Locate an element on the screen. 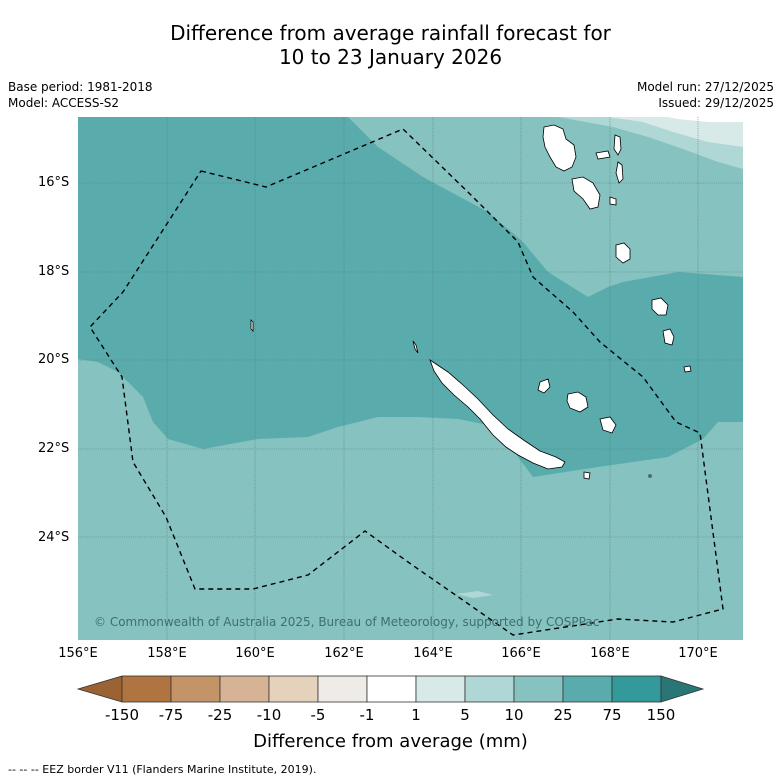 This screenshot has width=781, height=781. lon-label-158e: 158°E is located at coordinates (167, 653).